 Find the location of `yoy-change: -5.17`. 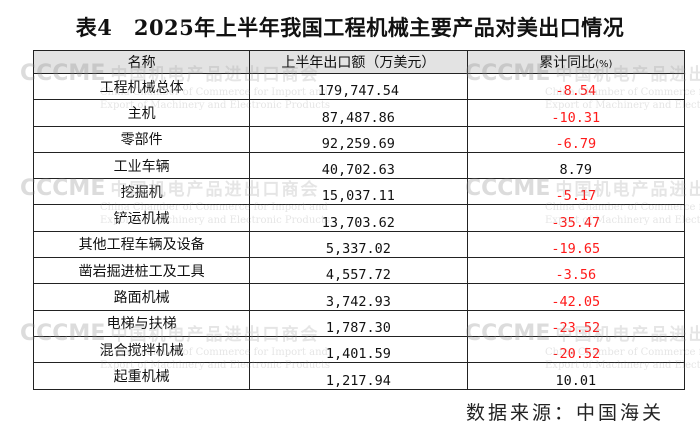

yoy-change: -5.17 is located at coordinates (576, 192).